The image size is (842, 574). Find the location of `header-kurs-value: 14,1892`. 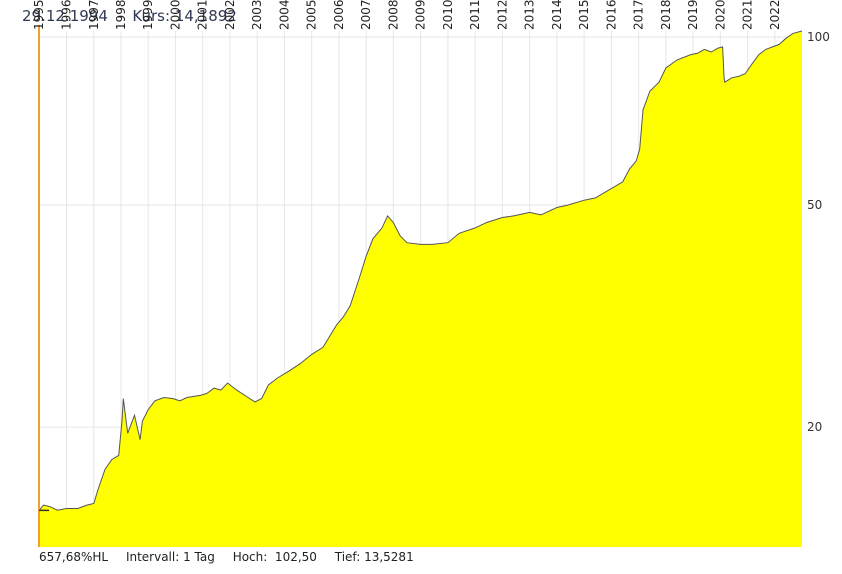

header-kurs-value: 14,1892 is located at coordinates (205, 16).